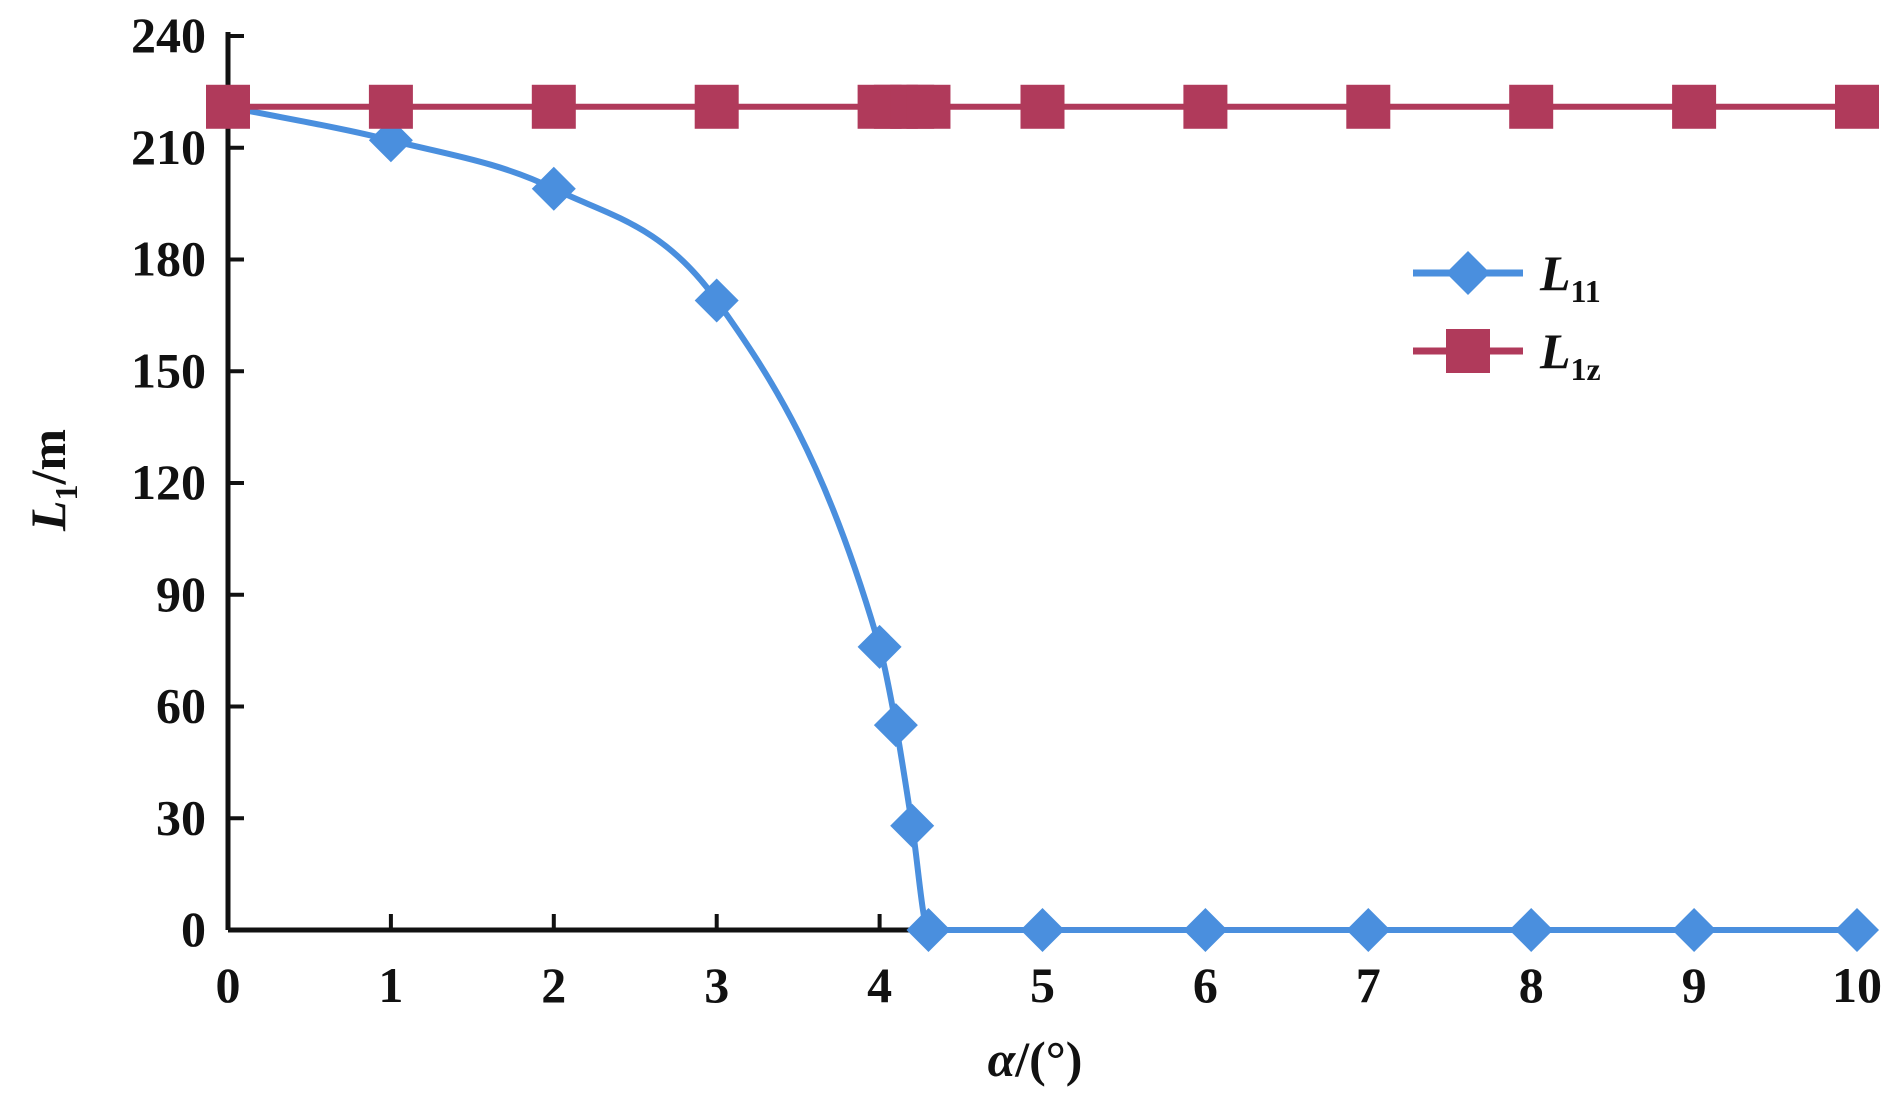  I want to click on x-tick-label: 10, so click(1857, 985).